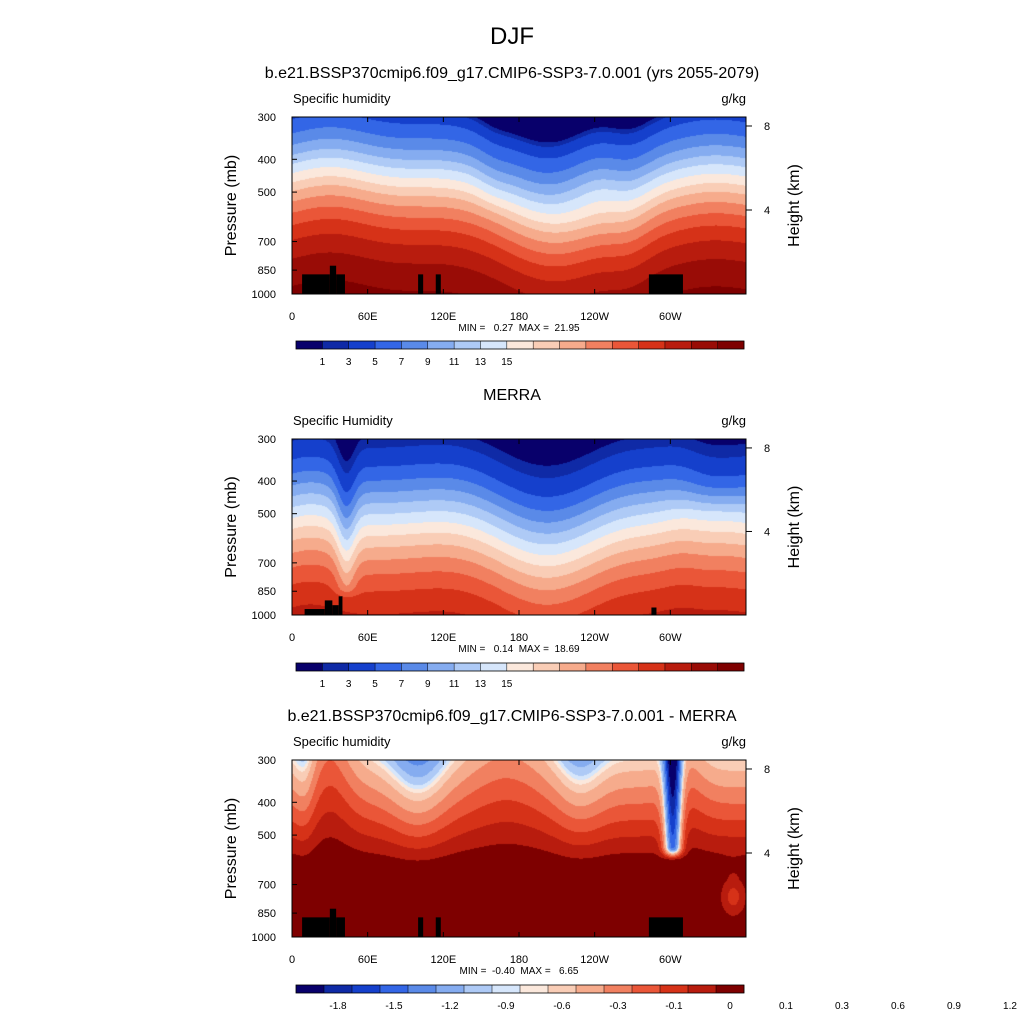 The width and height of the screenshot is (1024, 1024). I want to click on x-tick-label: 60E, so click(368, 960).